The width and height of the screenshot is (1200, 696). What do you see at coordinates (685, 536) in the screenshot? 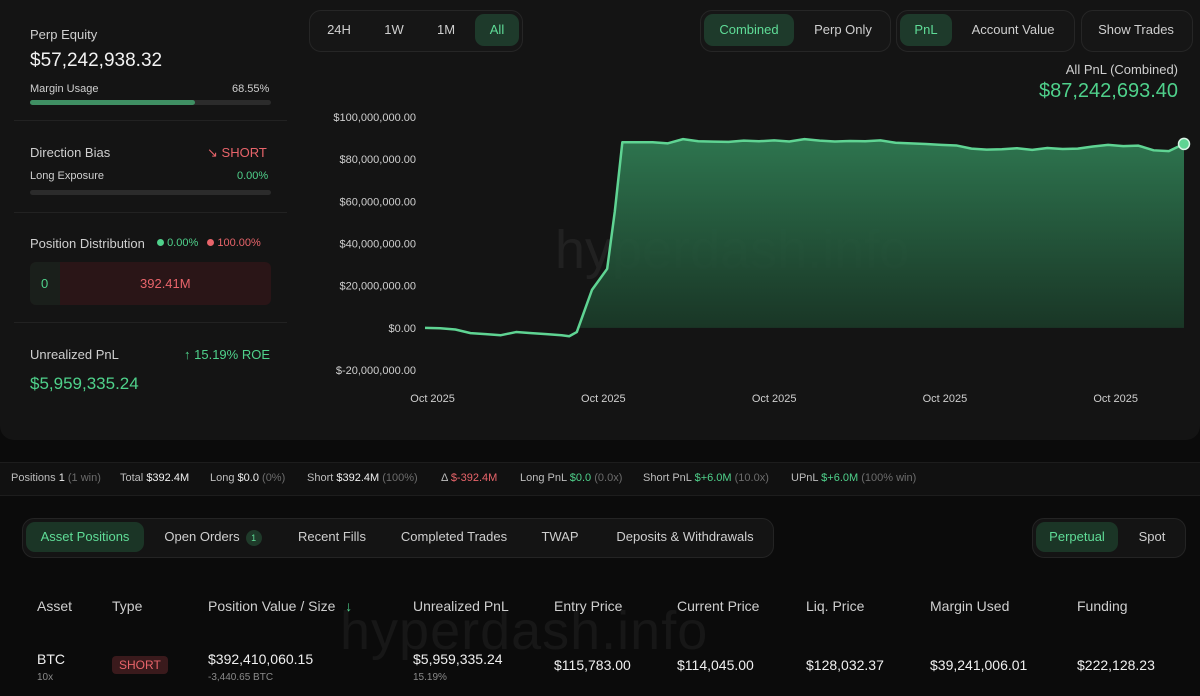
I see `tab-deposits-withdrawals: Deposits & Withdrawals` at bounding box center [685, 536].